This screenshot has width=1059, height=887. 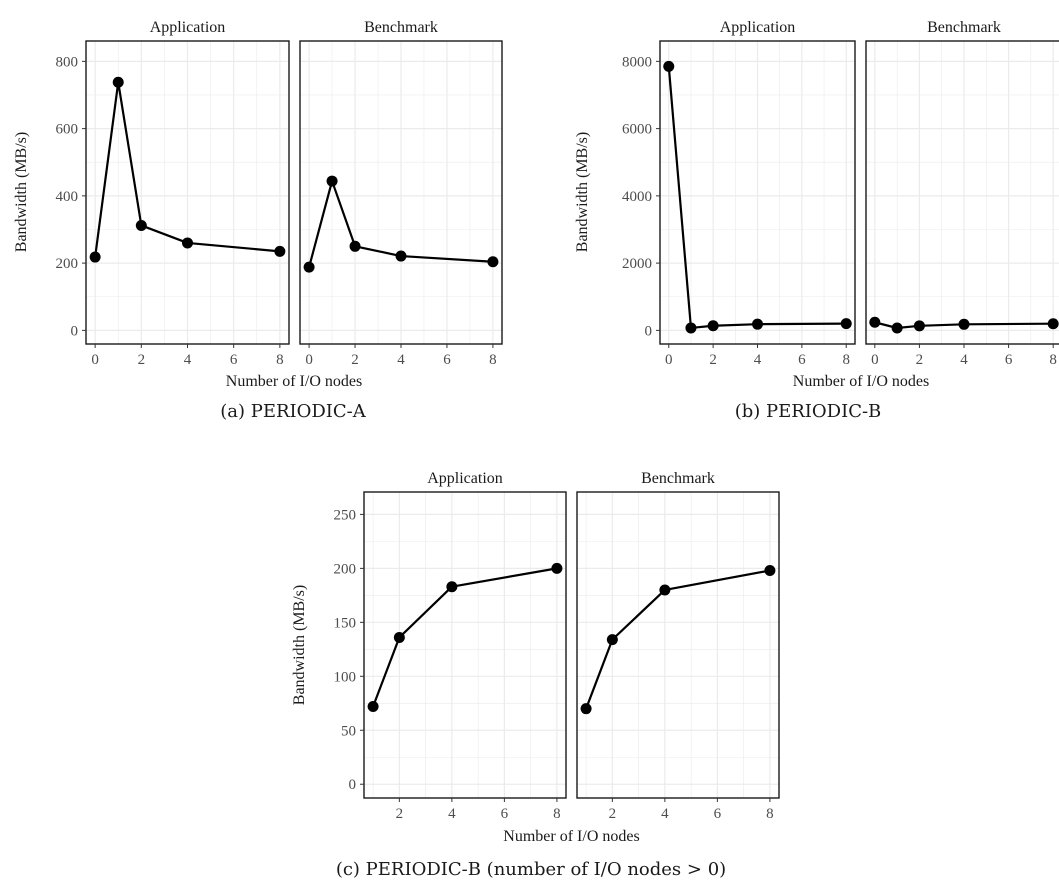 What do you see at coordinates (293, 411) in the screenshot?
I see `figure-caption: (a) PERIODIC-A` at bounding box center [293, 411].